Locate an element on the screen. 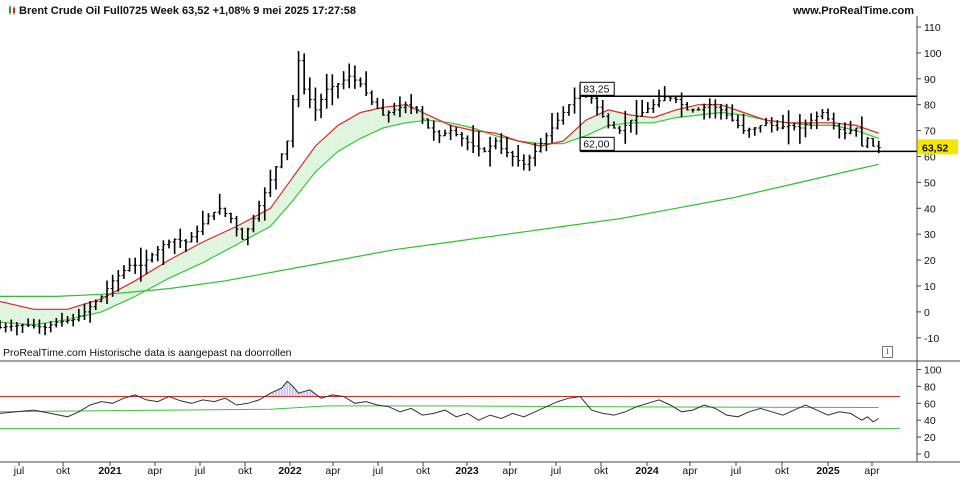 This screenshot has width=960, height=480. x-tick-label: 2025 is located at coordinates (828, 471).